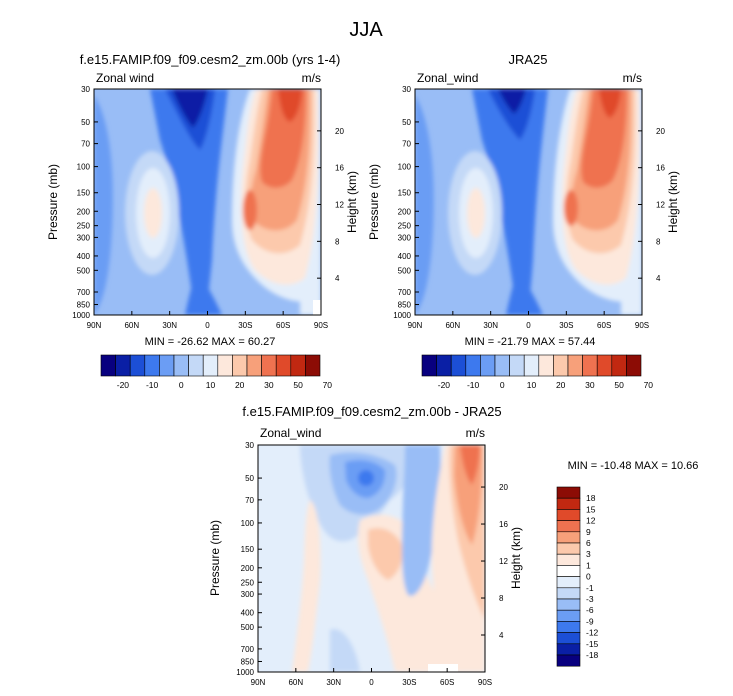 The image size is (733, 696). What do you see at coordinates (591, 498) in the screenshot?
I see `colorbar-label: 18` at bounding box center [591, 498].